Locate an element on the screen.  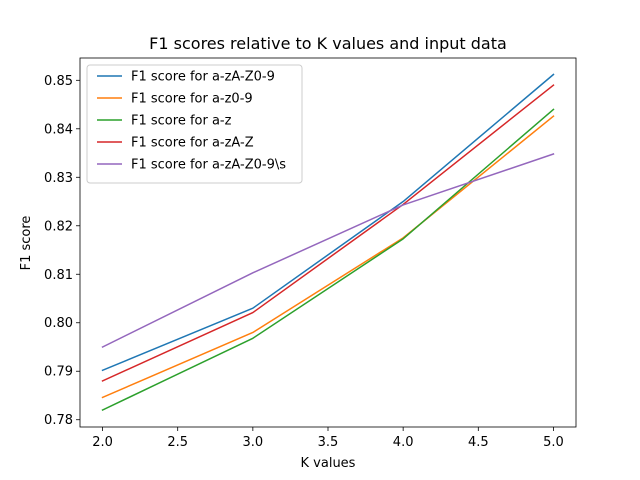
legend-label-1: F1 score for a-zA-Z0-9 is located at coordinates (203, 77).